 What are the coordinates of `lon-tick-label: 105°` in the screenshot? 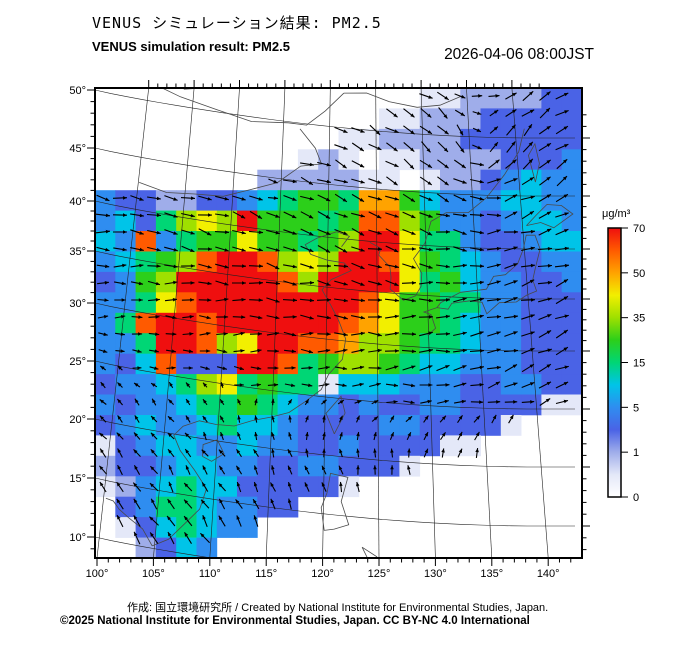 It's located at (153, 574).